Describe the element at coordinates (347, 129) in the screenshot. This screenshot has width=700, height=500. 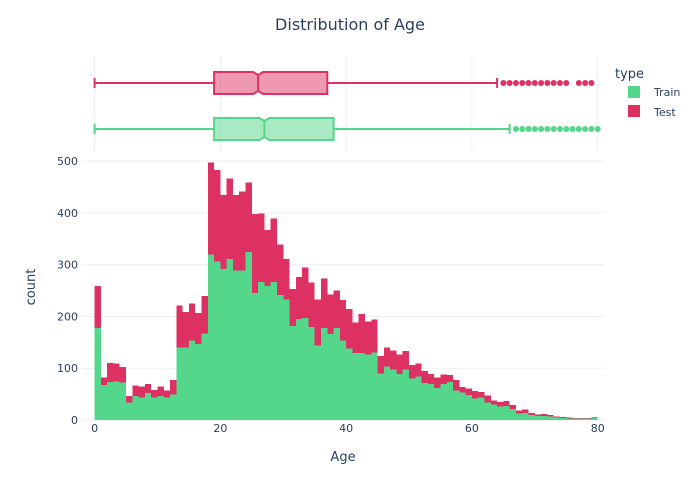
I see `box-plot-train` at that location.